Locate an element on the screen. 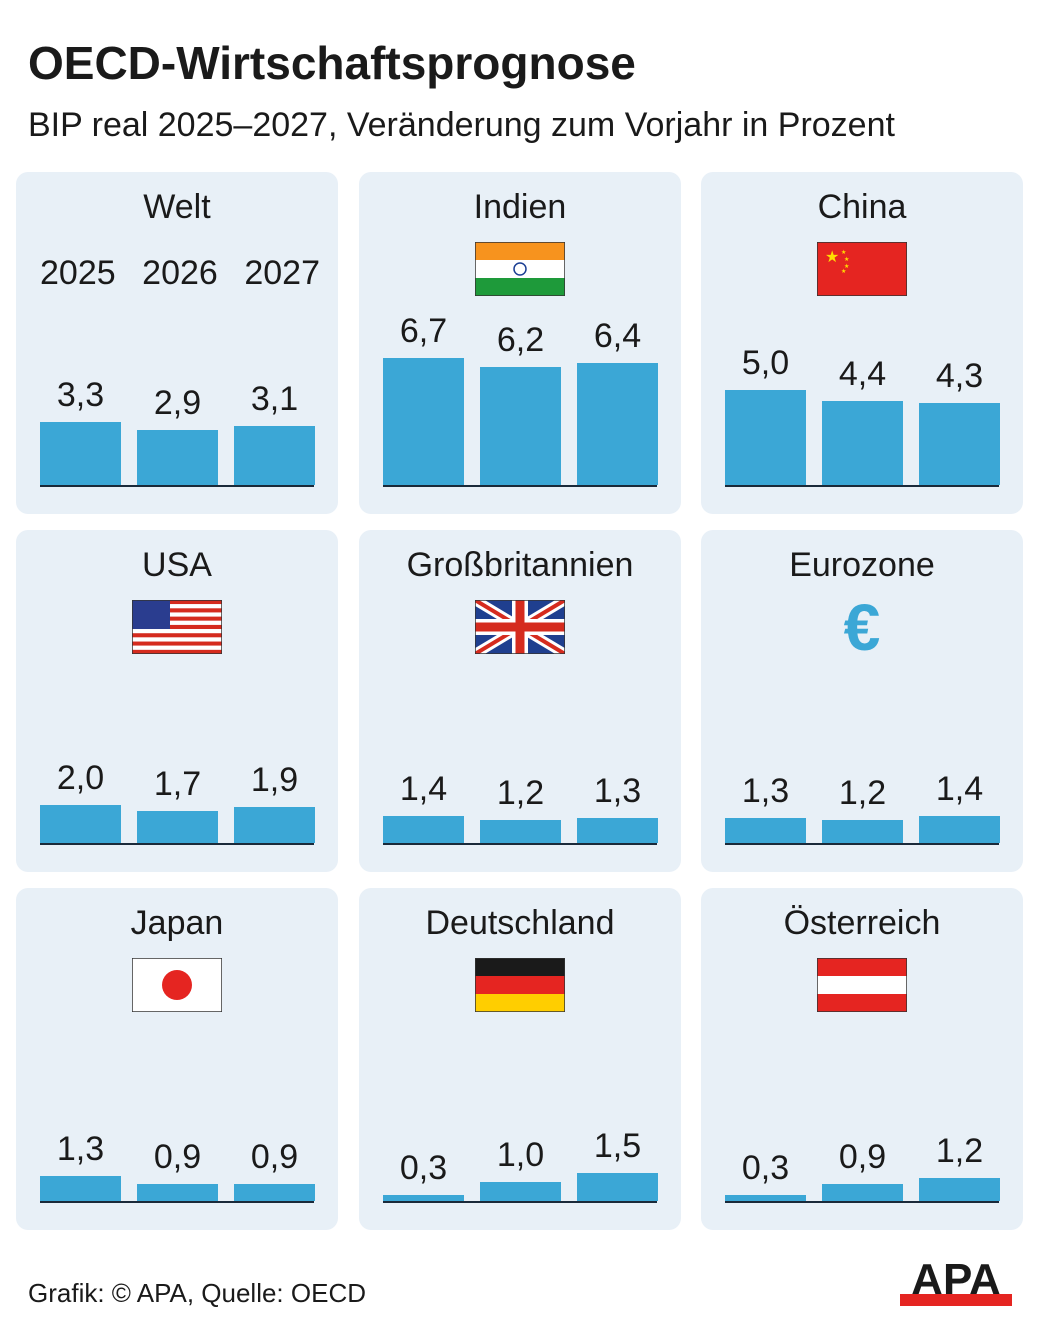  value-label: 6,4 is located at coordinates (617, 336).